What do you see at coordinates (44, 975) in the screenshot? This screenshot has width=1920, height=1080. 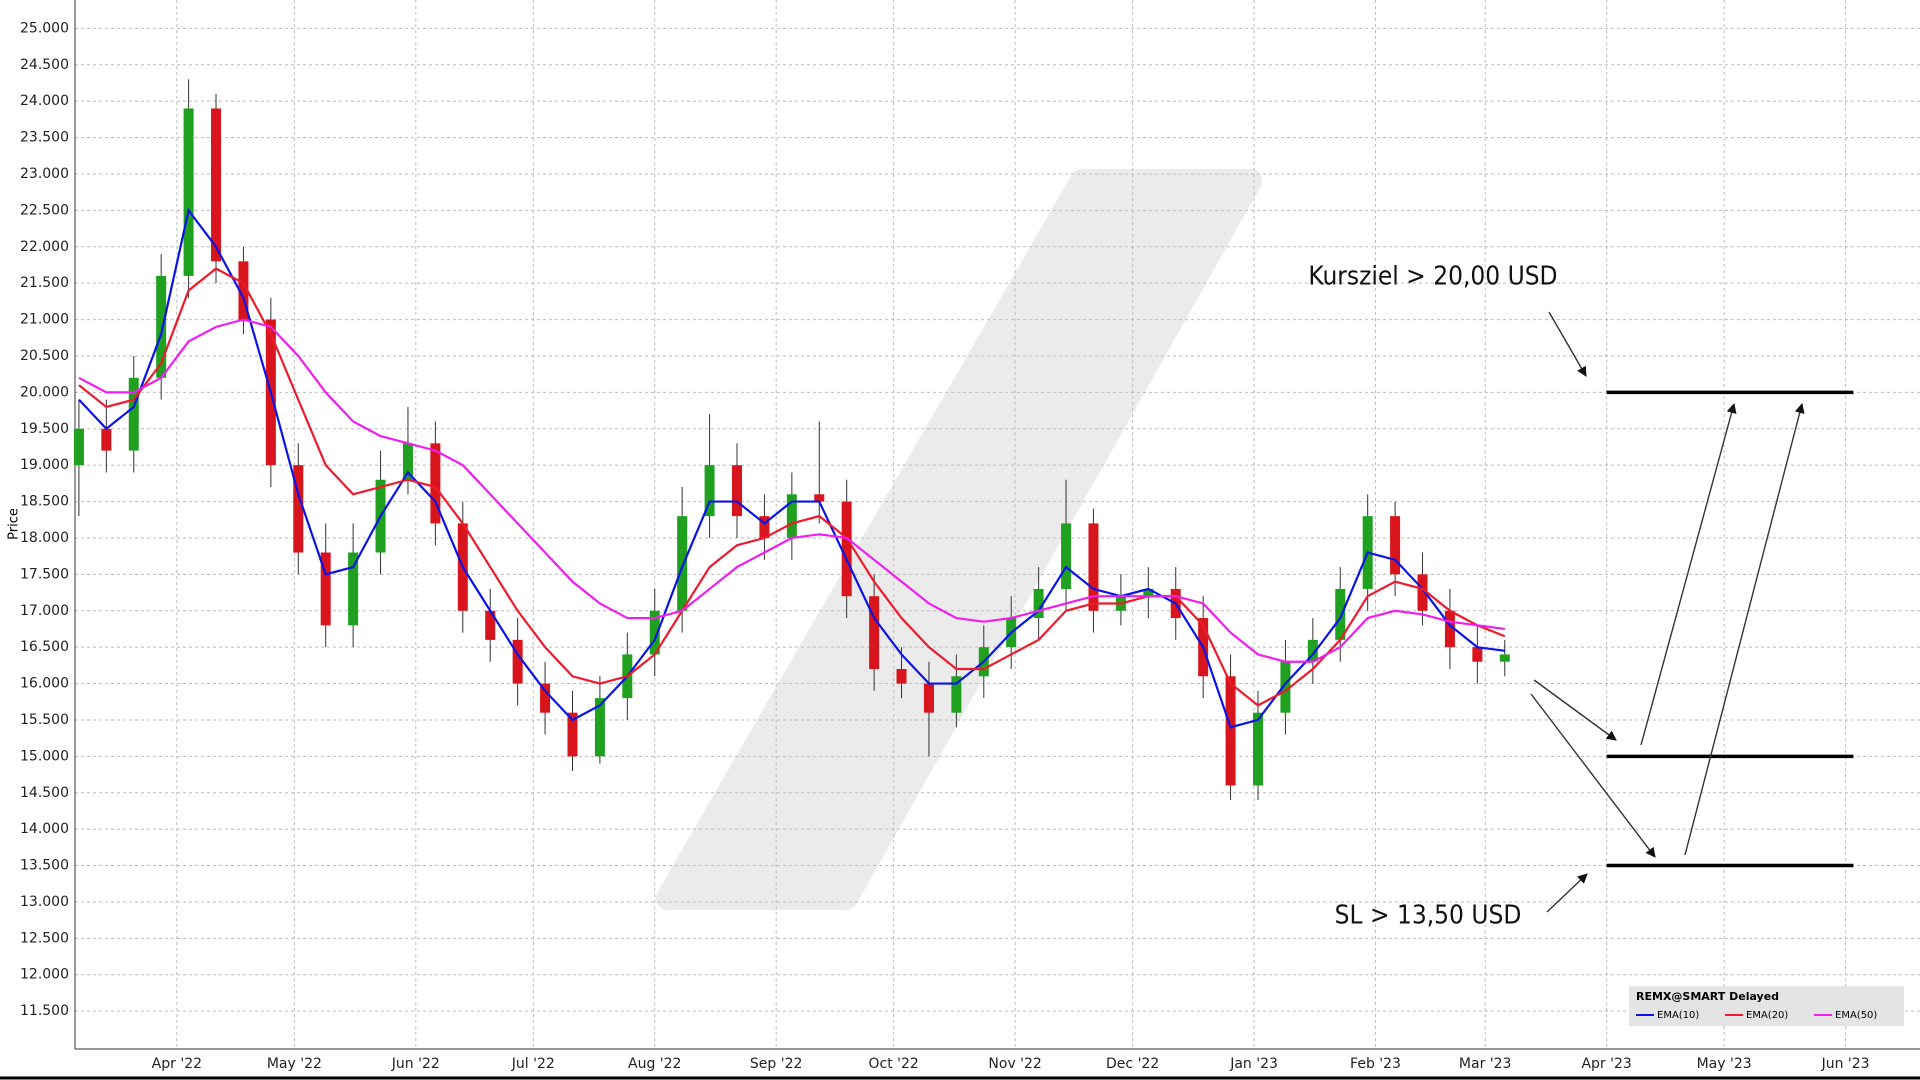 I see `y-tick-label: 12.000` at bounding box center [44, 975].